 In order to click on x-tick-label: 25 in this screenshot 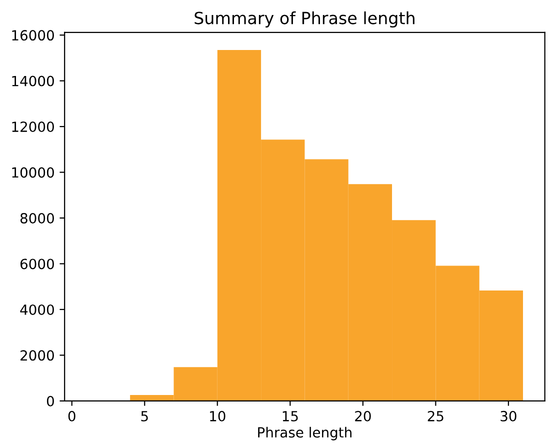, I will do `click(436, 416)`.